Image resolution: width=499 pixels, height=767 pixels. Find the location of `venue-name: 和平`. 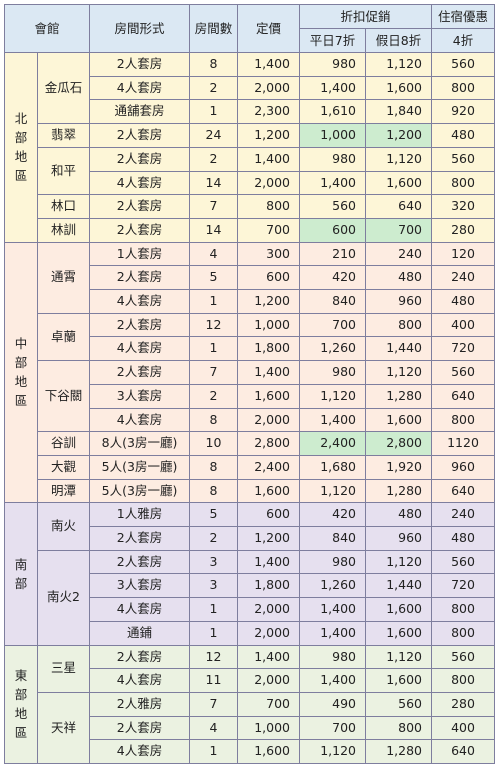

venue-name: 和平 is located at coordinates (63, 171).